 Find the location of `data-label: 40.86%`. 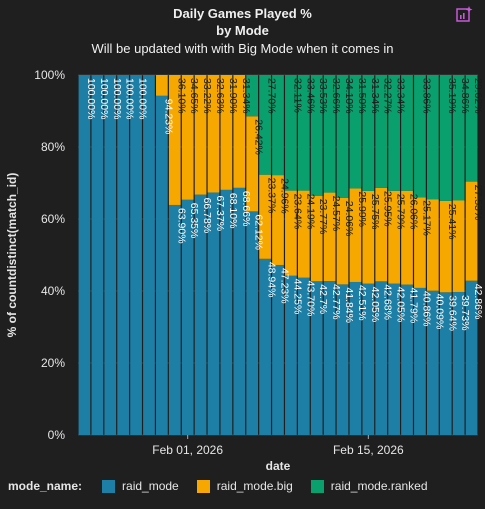

data-label: 40.86% is located at coordinates (426, 309).